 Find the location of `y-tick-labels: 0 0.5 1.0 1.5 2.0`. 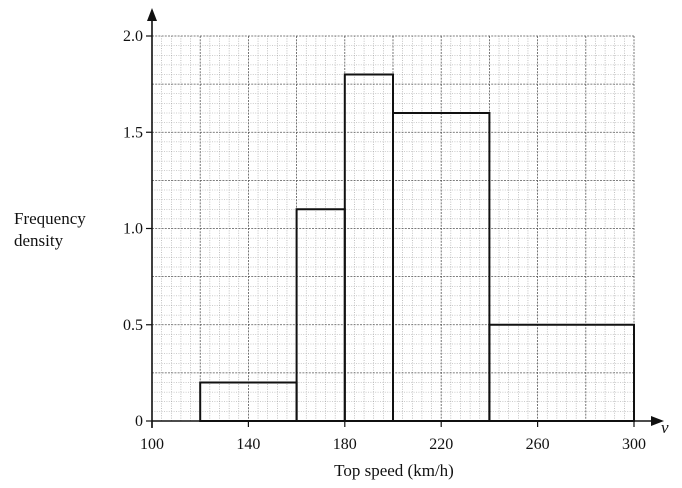

y-tick-labels: 0 0.5 1.0 1.5 2.0 is located at coordinates (133, 229).